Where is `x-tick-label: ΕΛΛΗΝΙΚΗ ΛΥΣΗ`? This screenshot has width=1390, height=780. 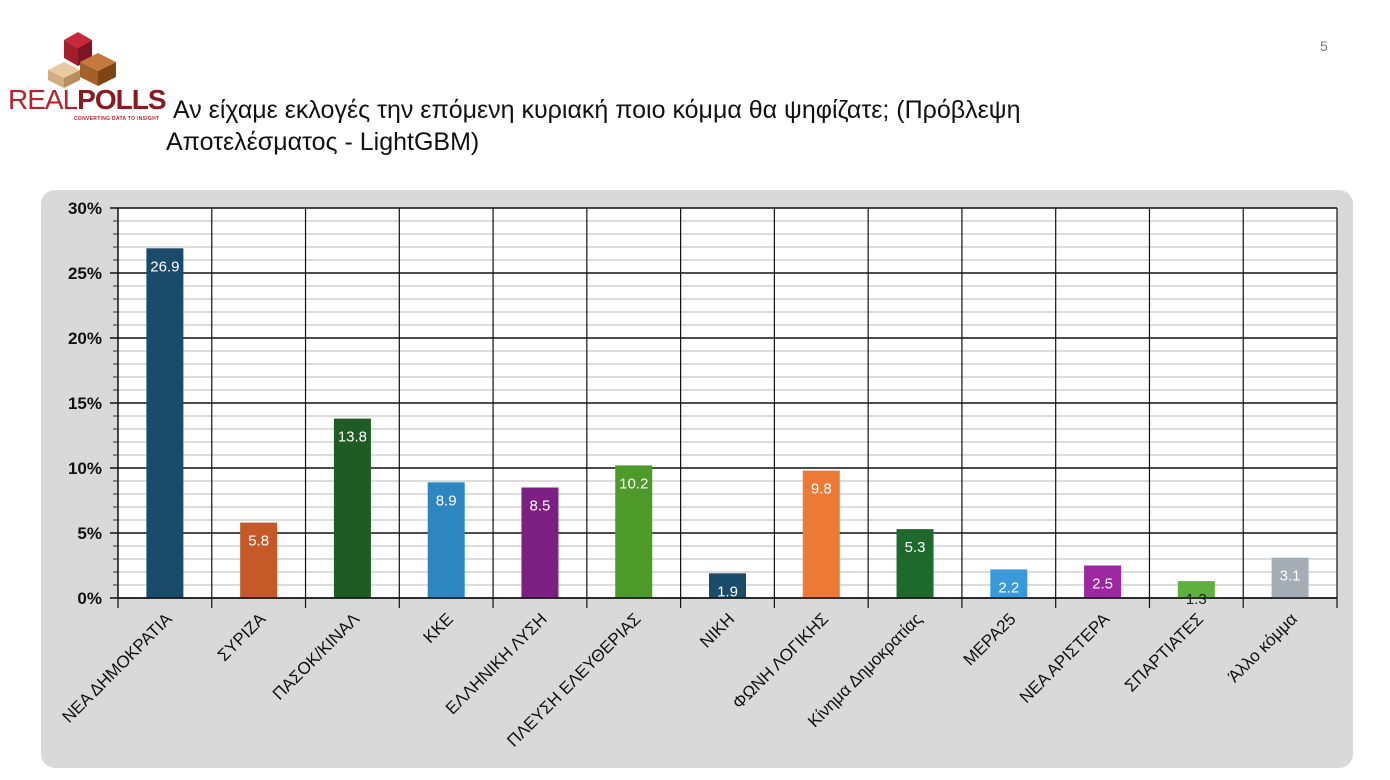
x-tick-label: ΕΛΛΗΝΙΚΗ ΛΥΣΗ is located at coordinates (496, 663).